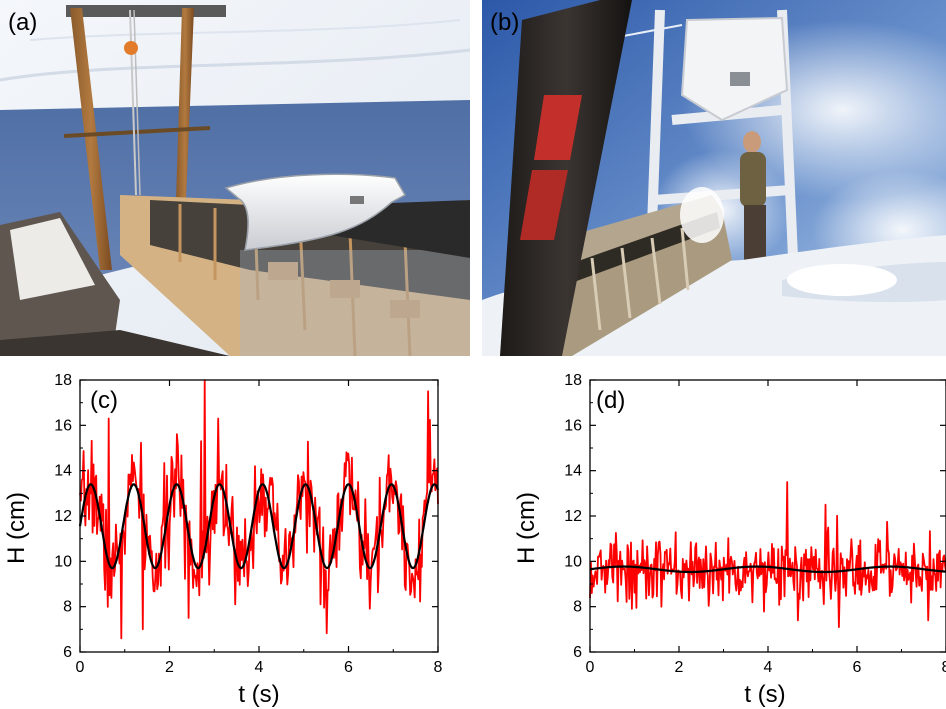 This screenshot has height=709, width=946. Describe the element at coordinates (63, 380) in the screenshot. I see `chart-c-y-tick-label: 18` at that location.